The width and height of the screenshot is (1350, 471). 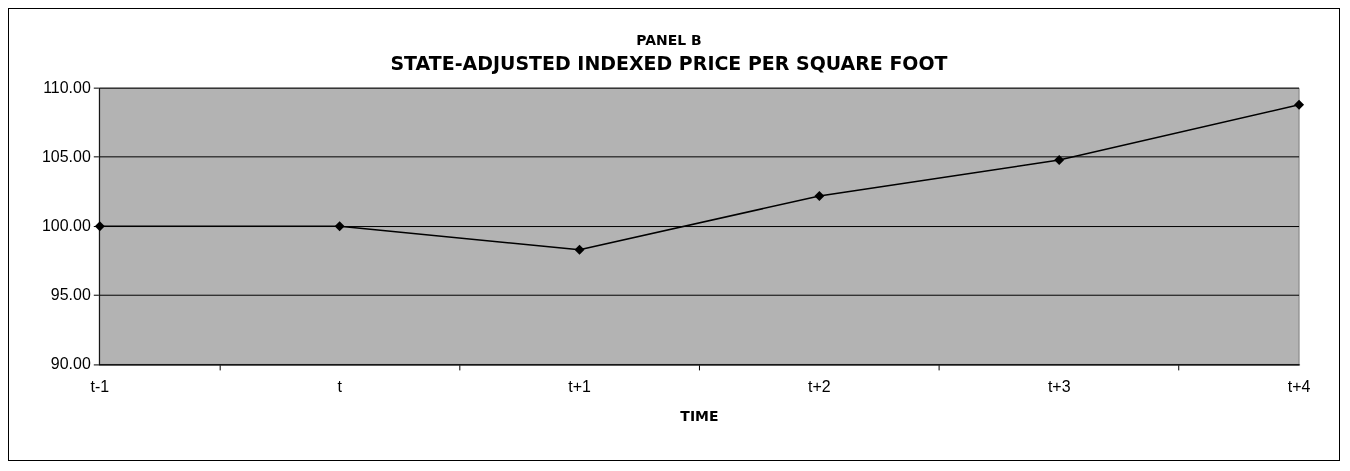 I want to click on x-tick-label: t-1, so click(x=100, y=387).